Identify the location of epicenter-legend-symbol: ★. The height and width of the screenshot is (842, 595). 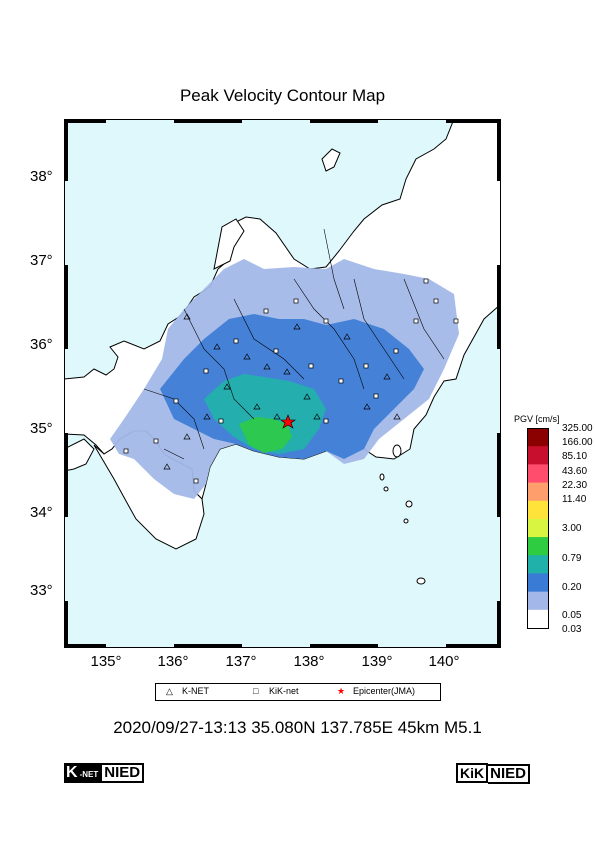
(341, 691).